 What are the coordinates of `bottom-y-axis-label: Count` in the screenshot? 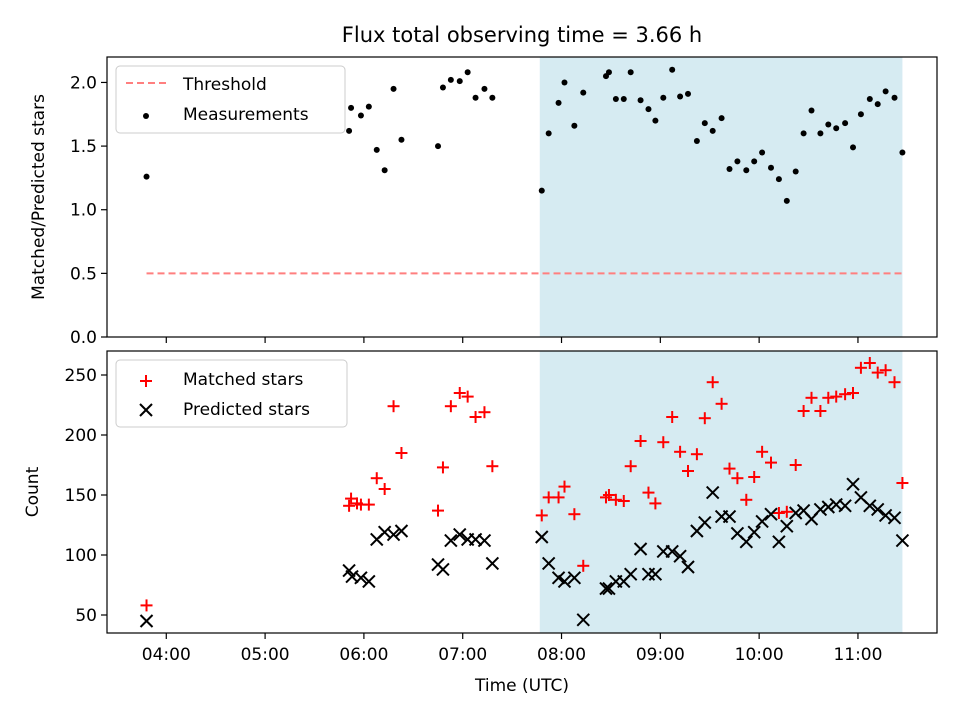 It's located at (33, 491).